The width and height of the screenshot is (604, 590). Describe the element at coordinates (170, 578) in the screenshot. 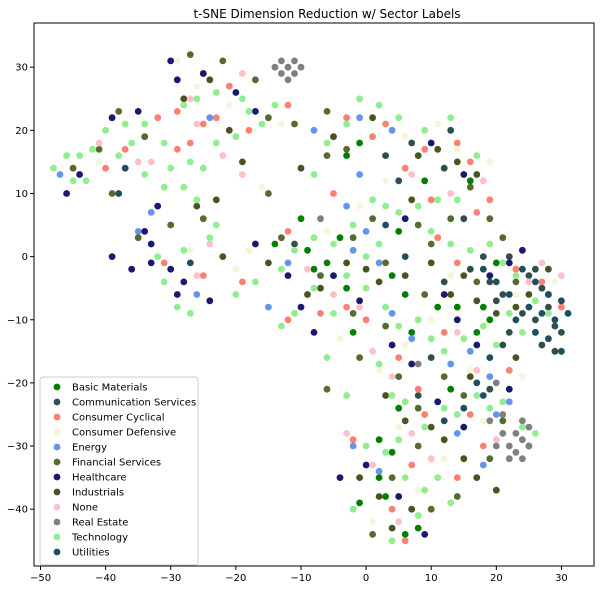

I see `x-tick-label: −30` at that location.